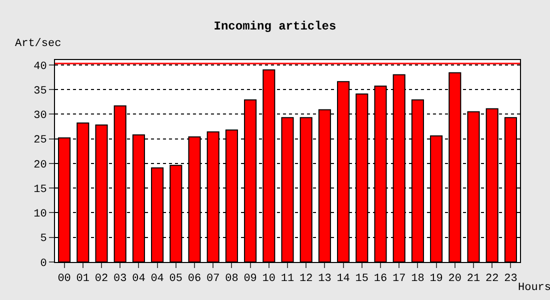 The width and height of the screenshot is (550, 300). What do you see at coordinates (361, 279) in the screenshot?
I see `x-tick-label: 15` at bounding box center [361, 279].